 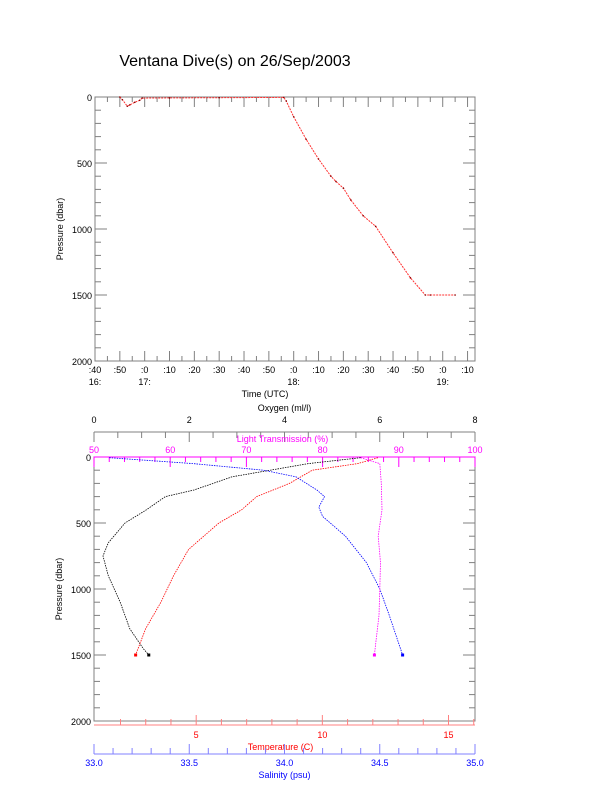 What do you see at coordinates (246, 450) in the screenshot?
I see `light-tick-label: 70` at bounding box center [246, 450].